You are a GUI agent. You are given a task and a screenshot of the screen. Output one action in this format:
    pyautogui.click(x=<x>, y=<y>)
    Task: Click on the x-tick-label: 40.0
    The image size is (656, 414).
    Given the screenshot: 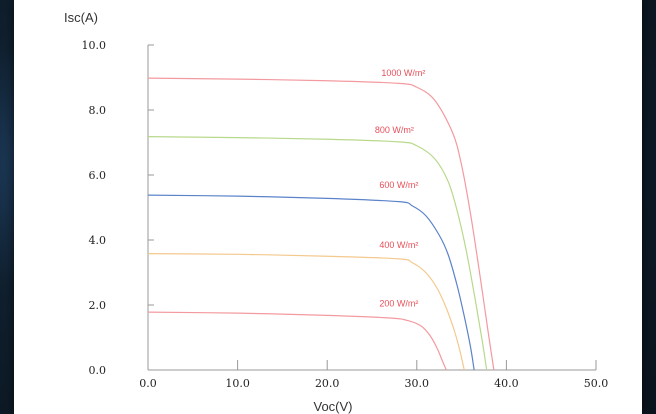 What is the action you would take?
    pyautogui.click(x=506, y=383)
    